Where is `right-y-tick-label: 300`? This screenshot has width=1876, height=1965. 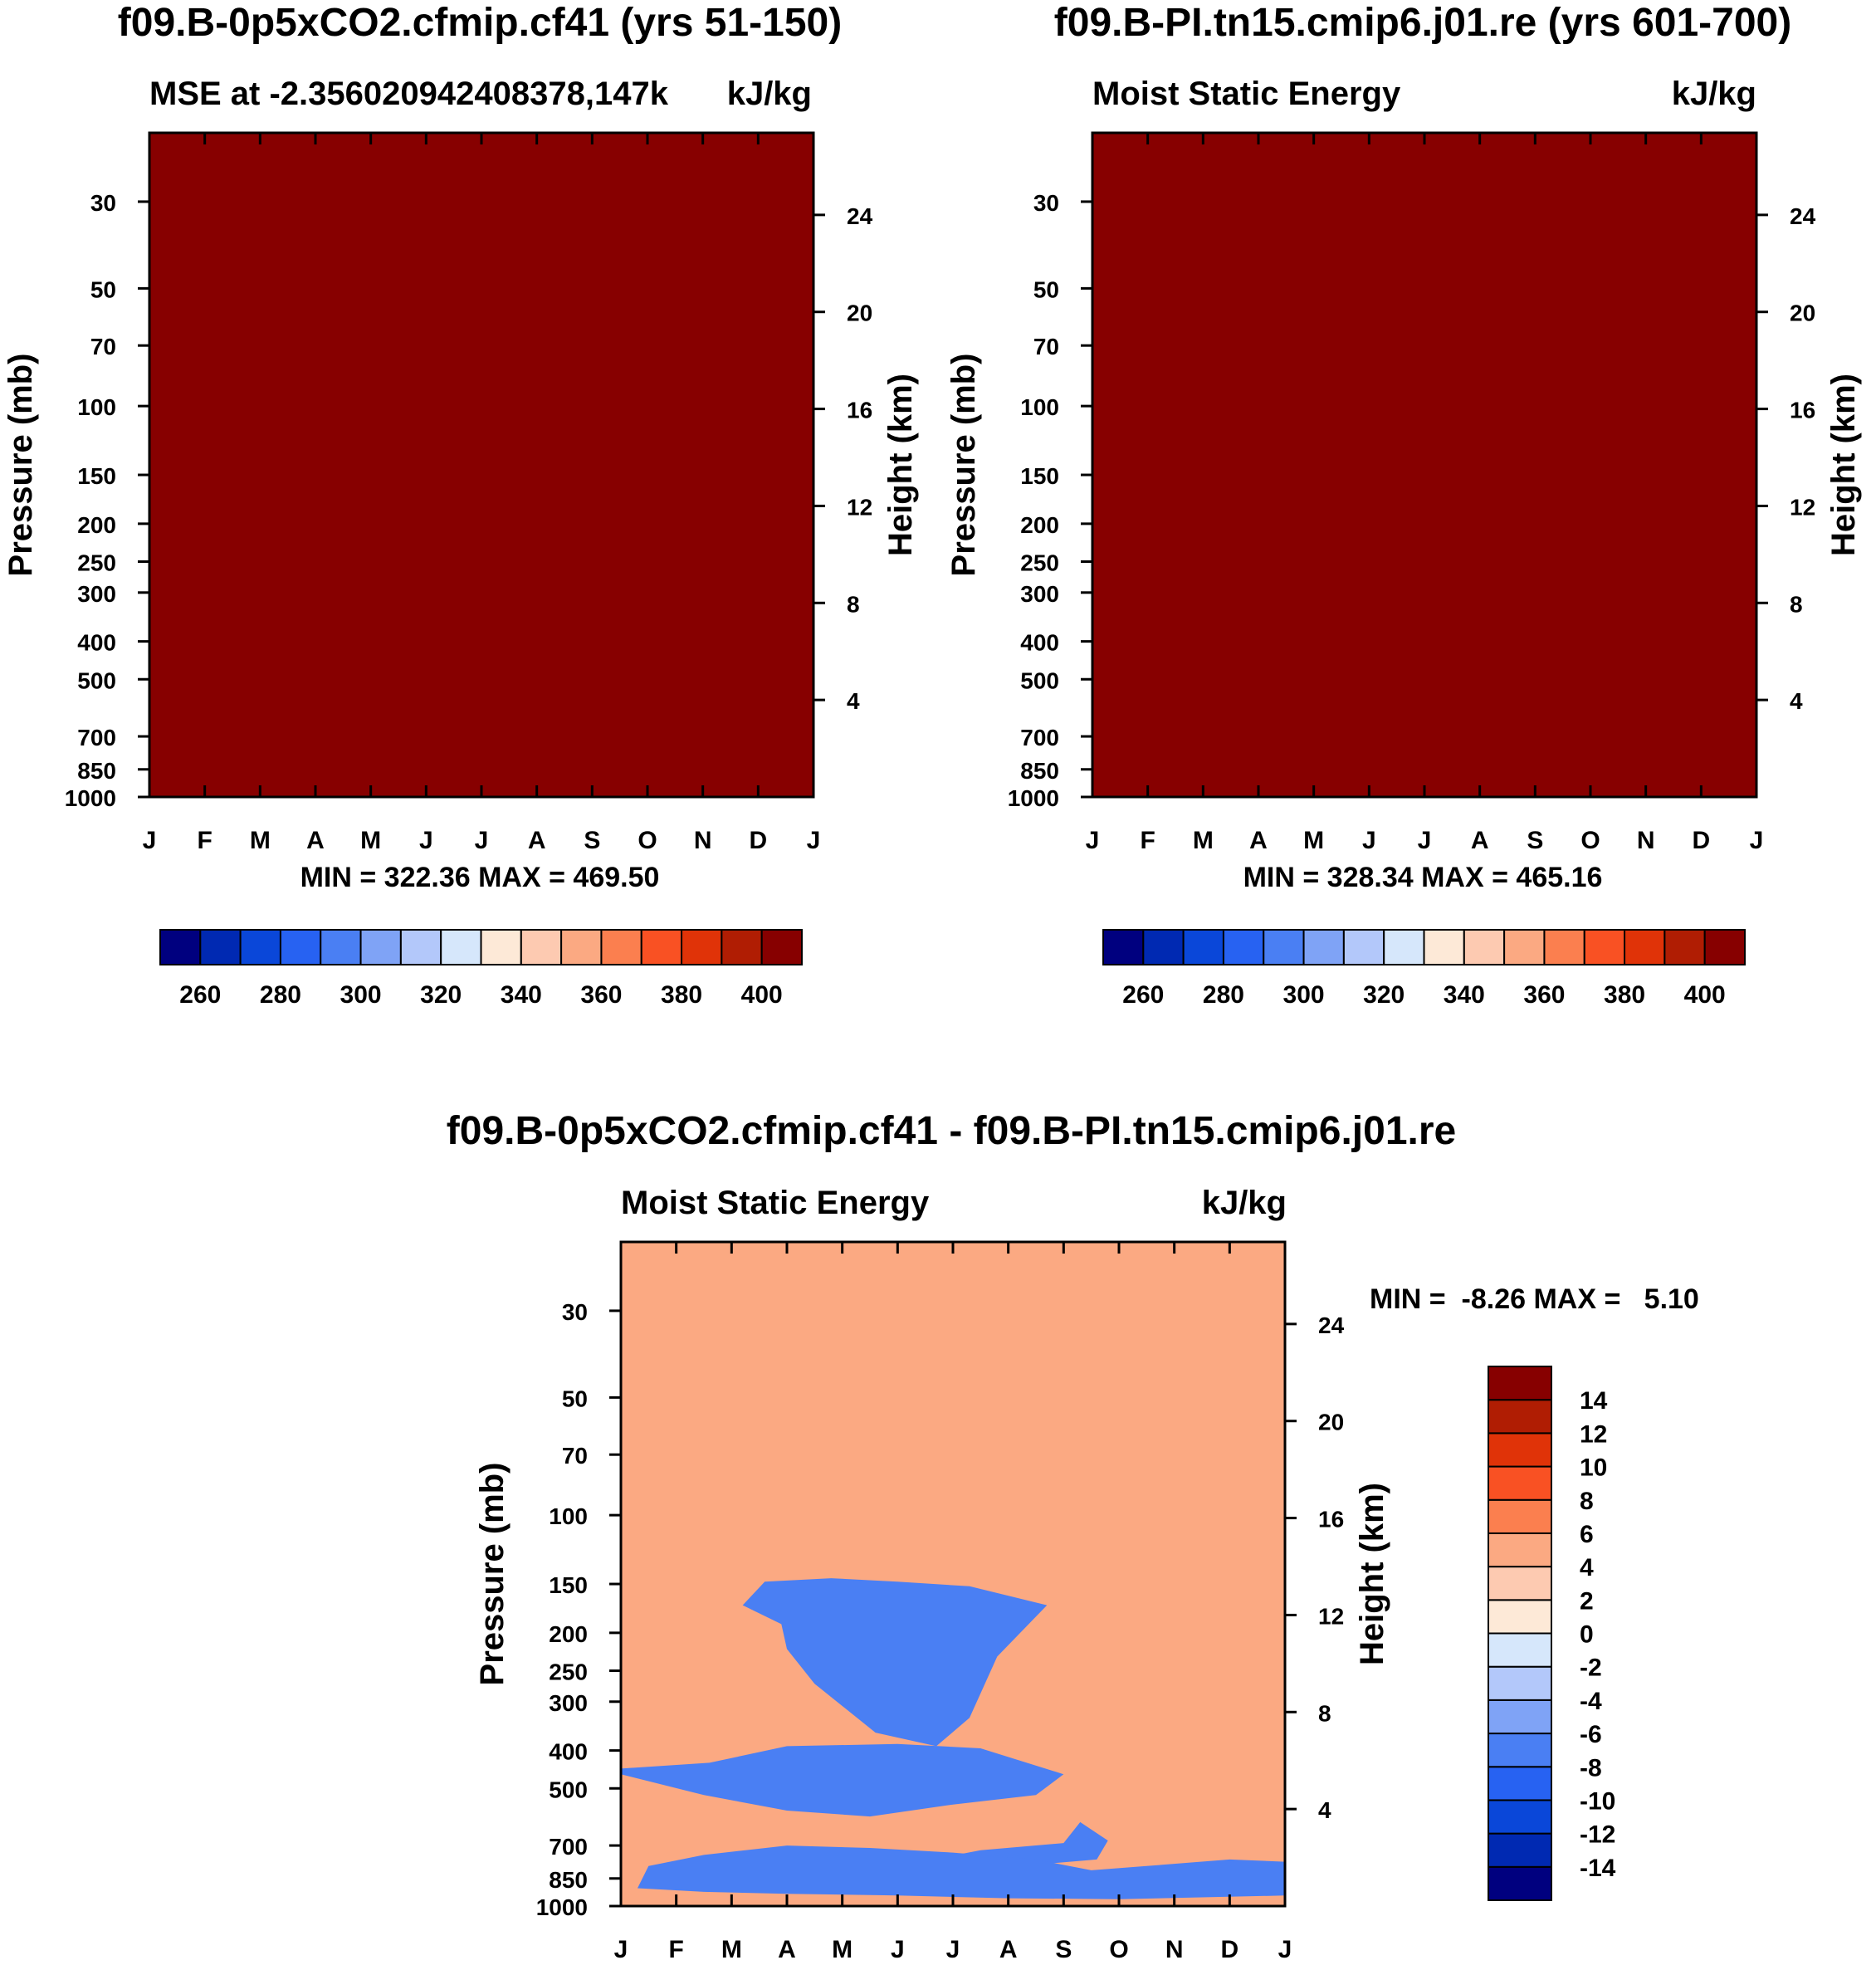
right-y-tick-label: 300 is located at coordinates (1039, 594).